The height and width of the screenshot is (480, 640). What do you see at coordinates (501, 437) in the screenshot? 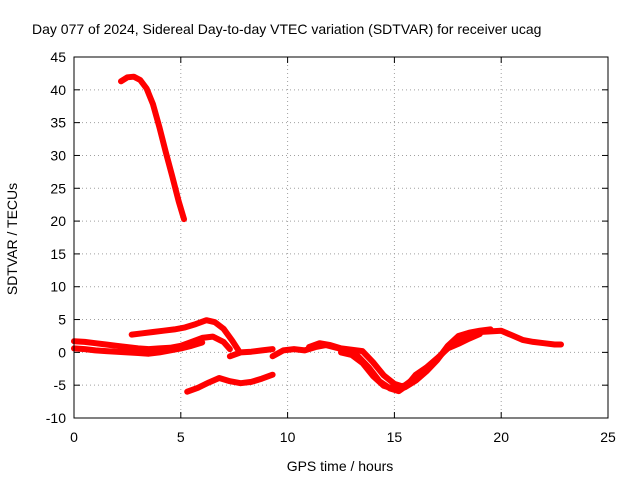
I see `x-tick-label: 20` at bounding box center [501, 437].